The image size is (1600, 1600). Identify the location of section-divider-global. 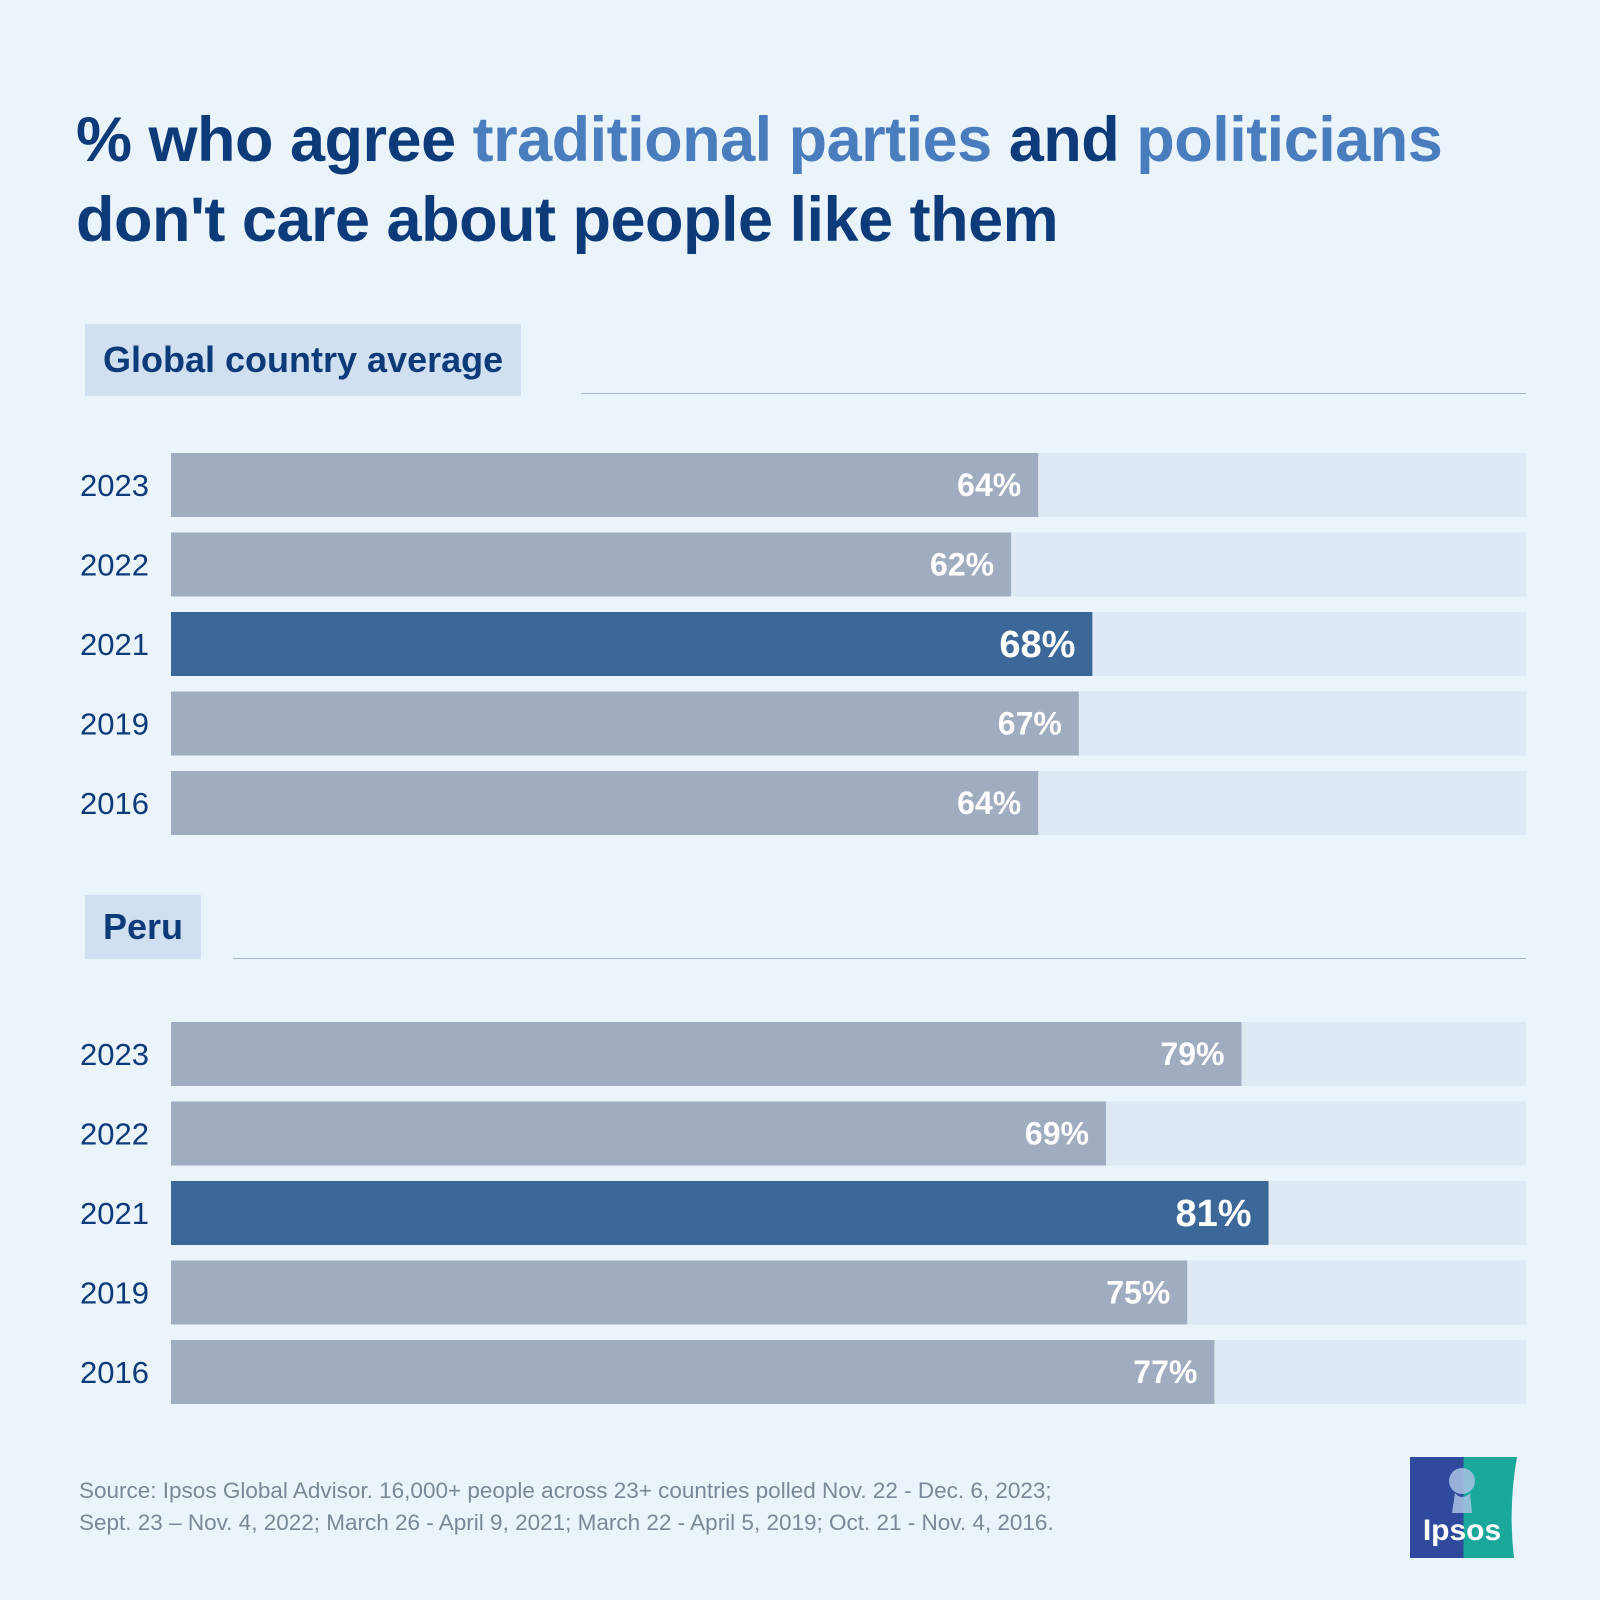
(1053, 393).